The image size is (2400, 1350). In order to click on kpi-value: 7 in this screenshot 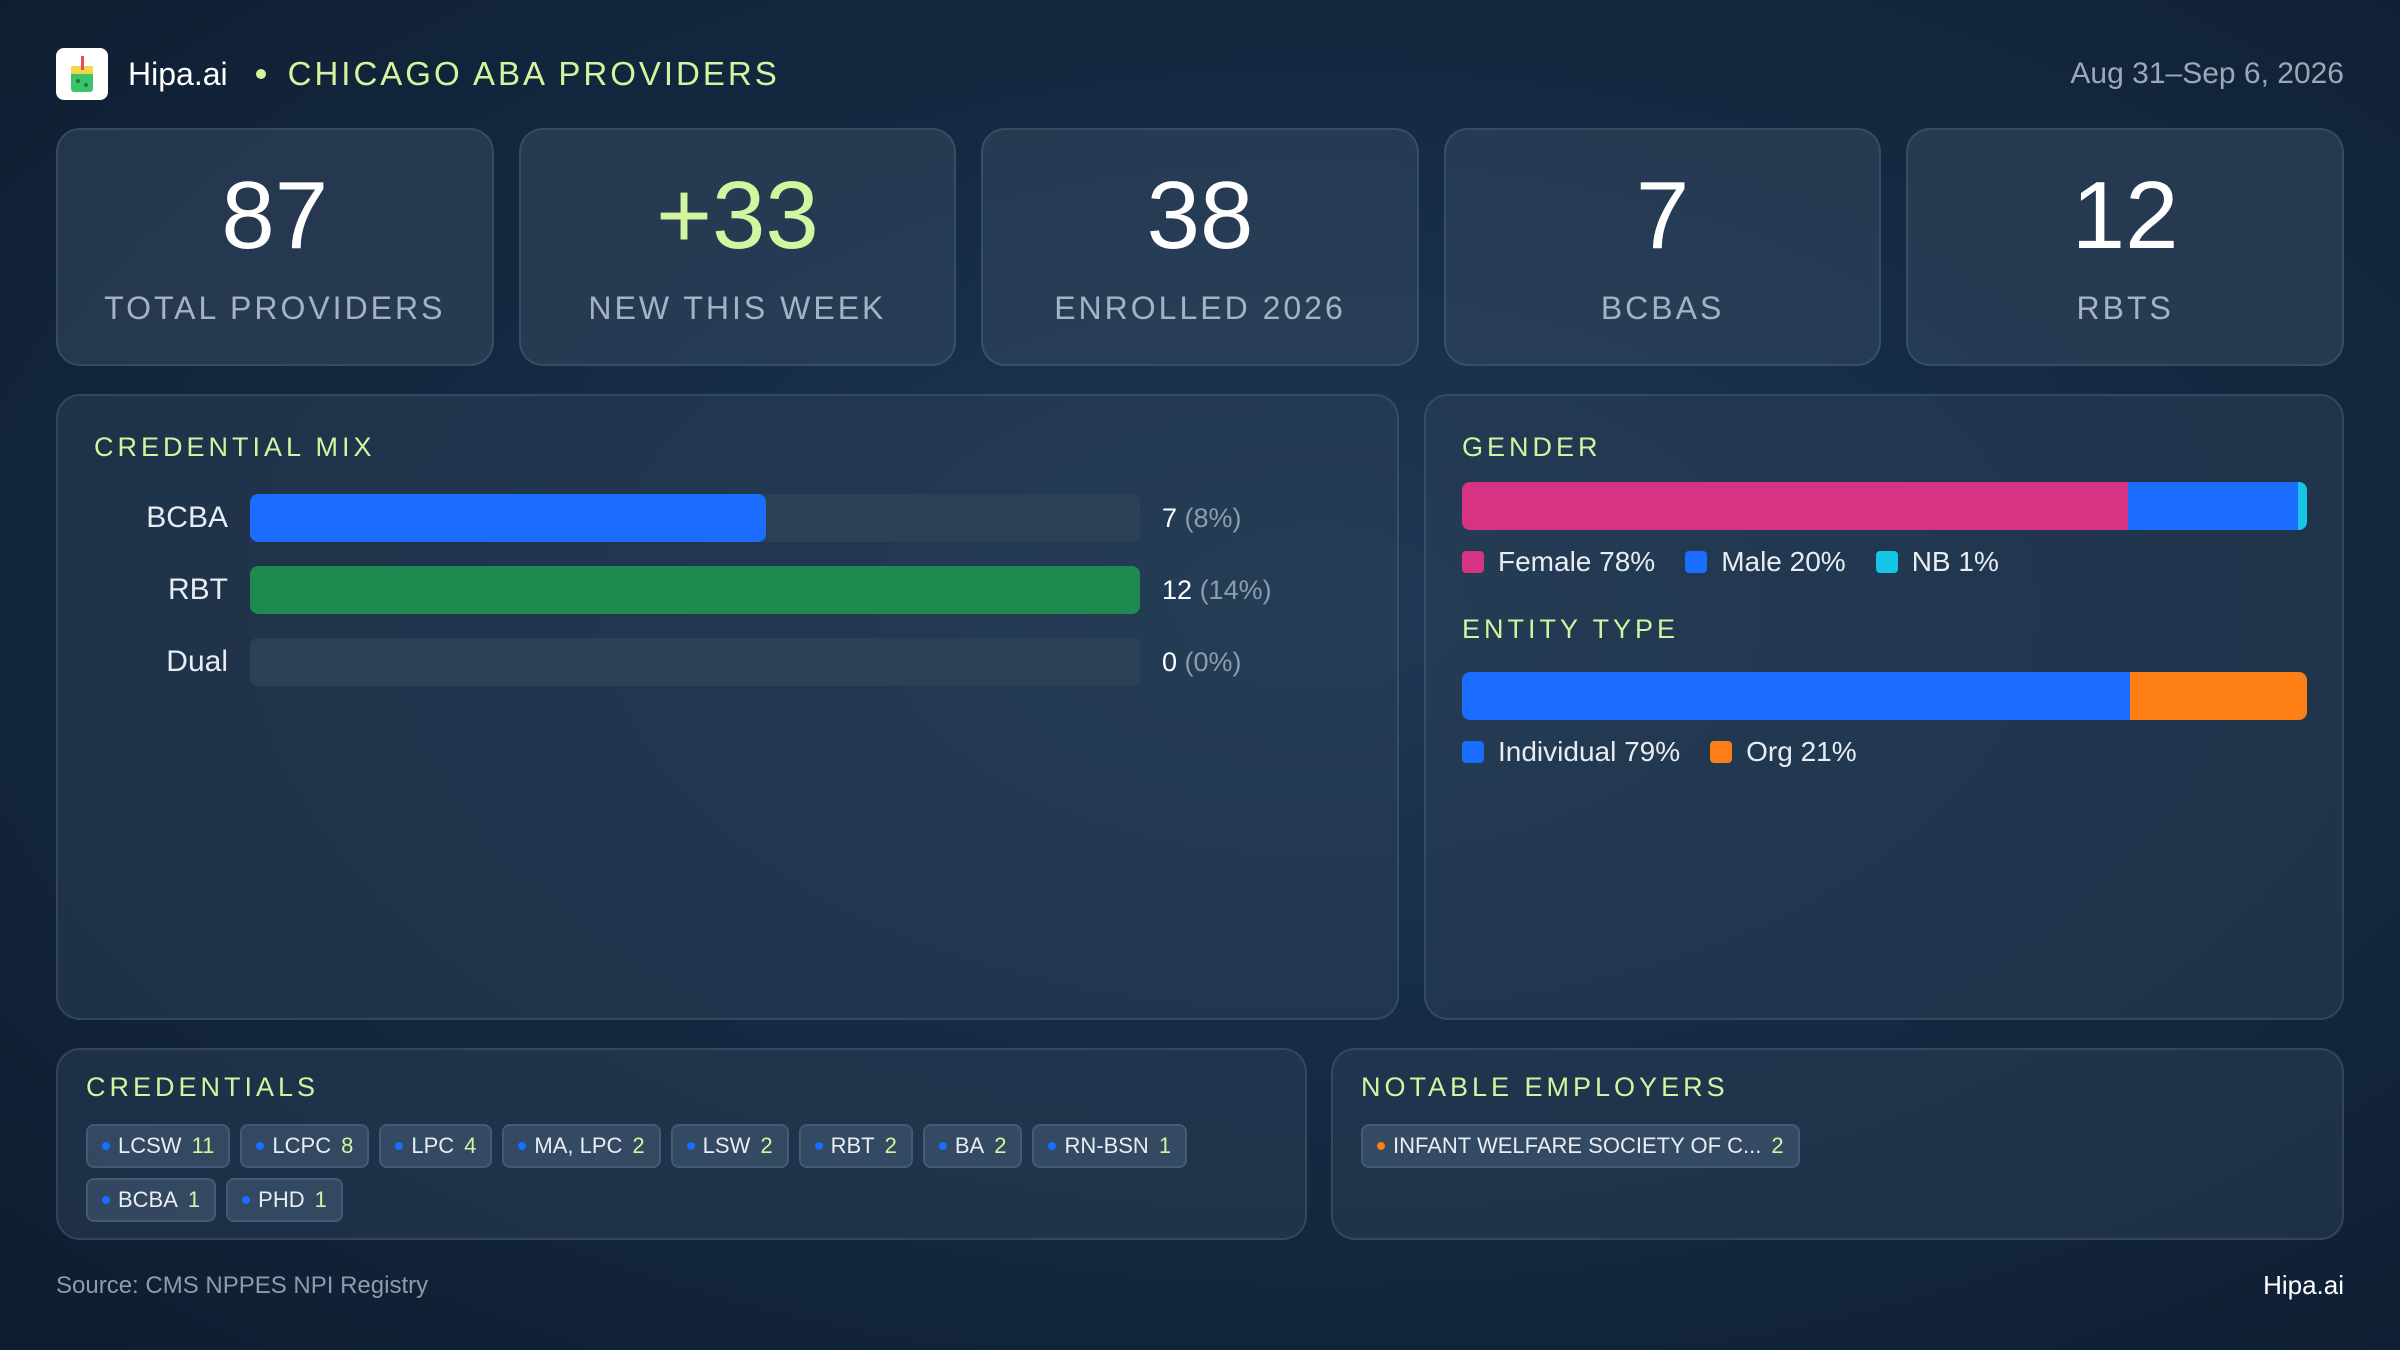, I will do `click(1662, 215)`.